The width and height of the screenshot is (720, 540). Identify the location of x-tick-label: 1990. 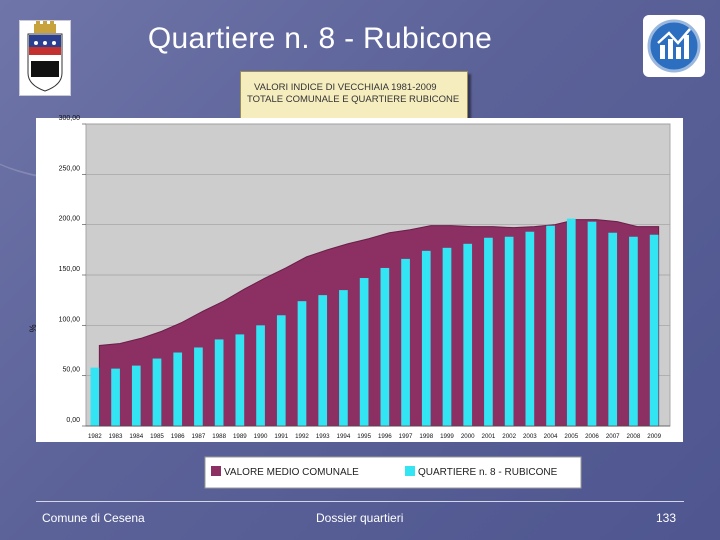
(261, 436).